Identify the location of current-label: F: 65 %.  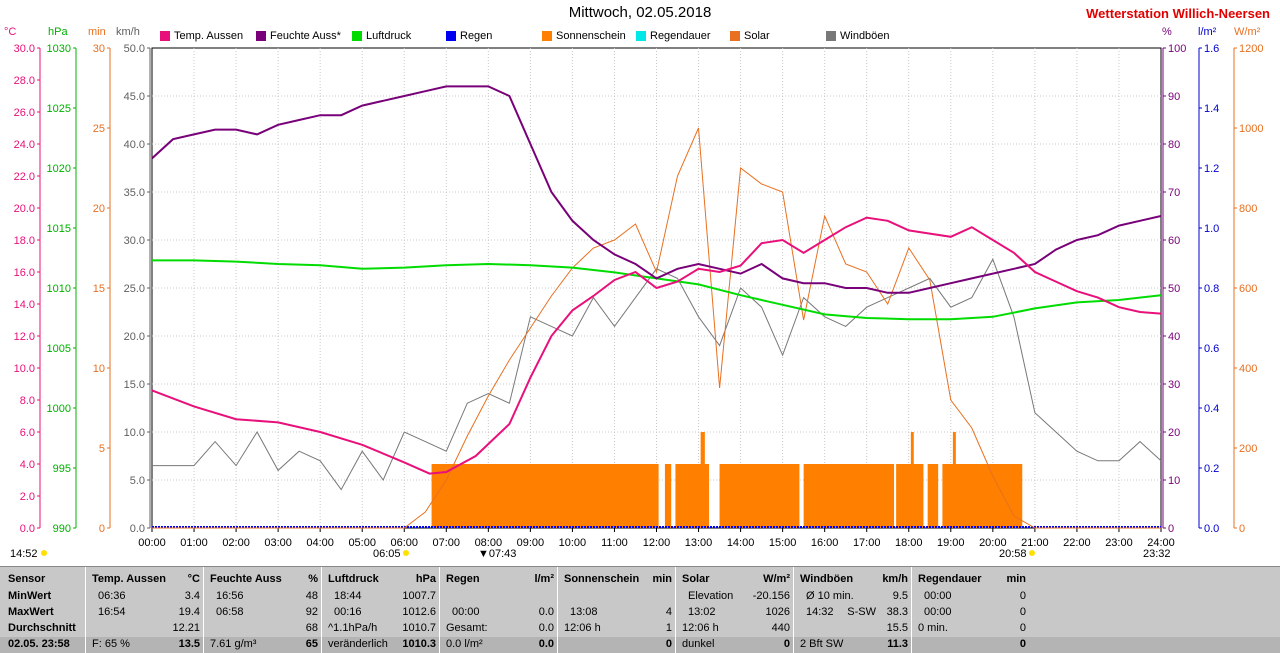
(111, 644).